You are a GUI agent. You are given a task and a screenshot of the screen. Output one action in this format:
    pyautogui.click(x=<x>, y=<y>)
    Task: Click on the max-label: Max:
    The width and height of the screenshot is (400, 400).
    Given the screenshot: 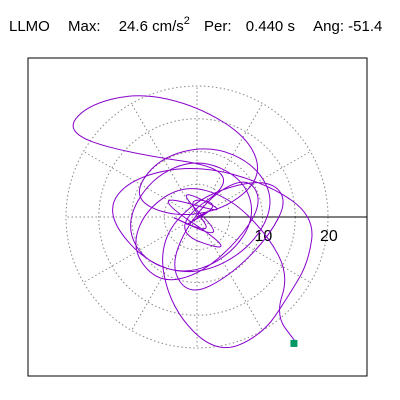 What is the action you would take?
    pyautogui.click(x=84, y=26)
    